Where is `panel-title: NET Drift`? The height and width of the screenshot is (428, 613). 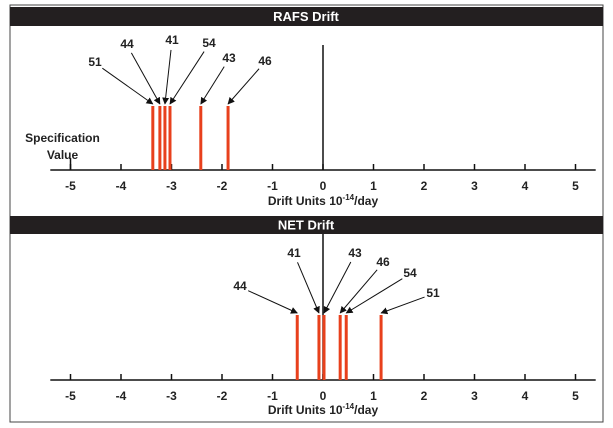
panel-title: NET Drift is located at coordinates (306, 224).